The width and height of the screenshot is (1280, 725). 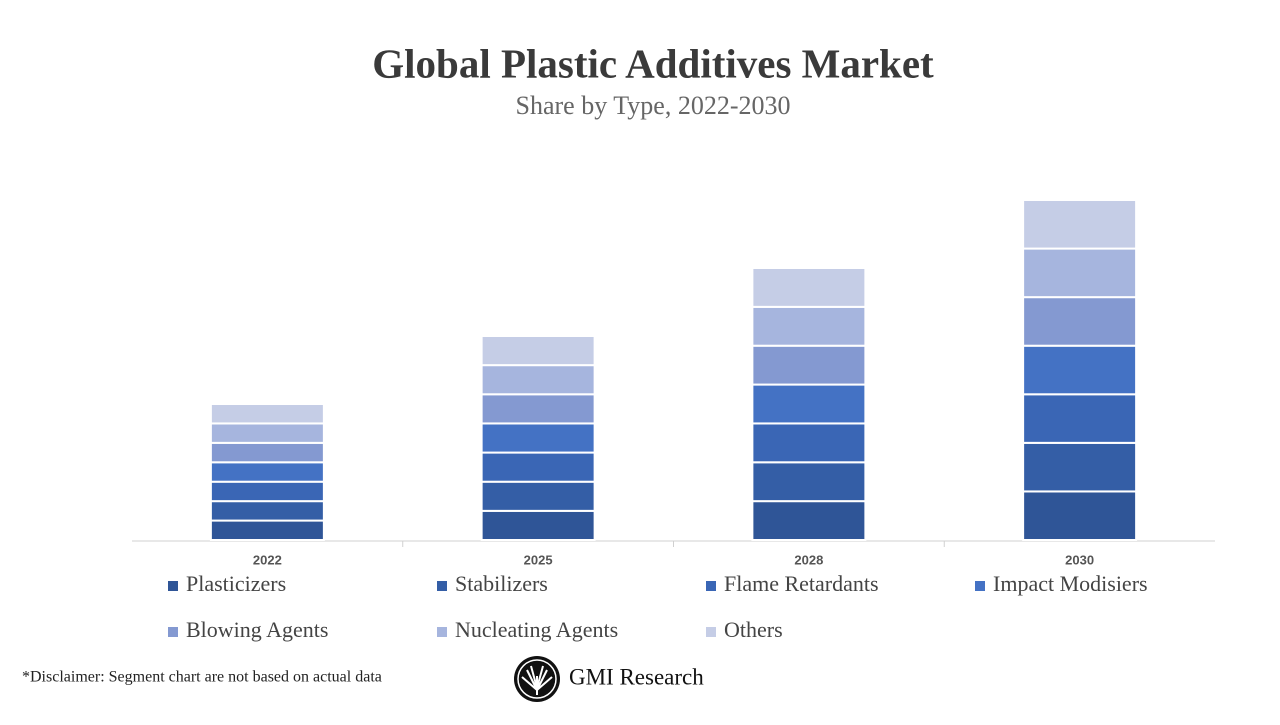 What do you see at coordinates (267, 559) in the screenshot?
I see `x-tick-label: 2022` at bounding box center [267, 559].